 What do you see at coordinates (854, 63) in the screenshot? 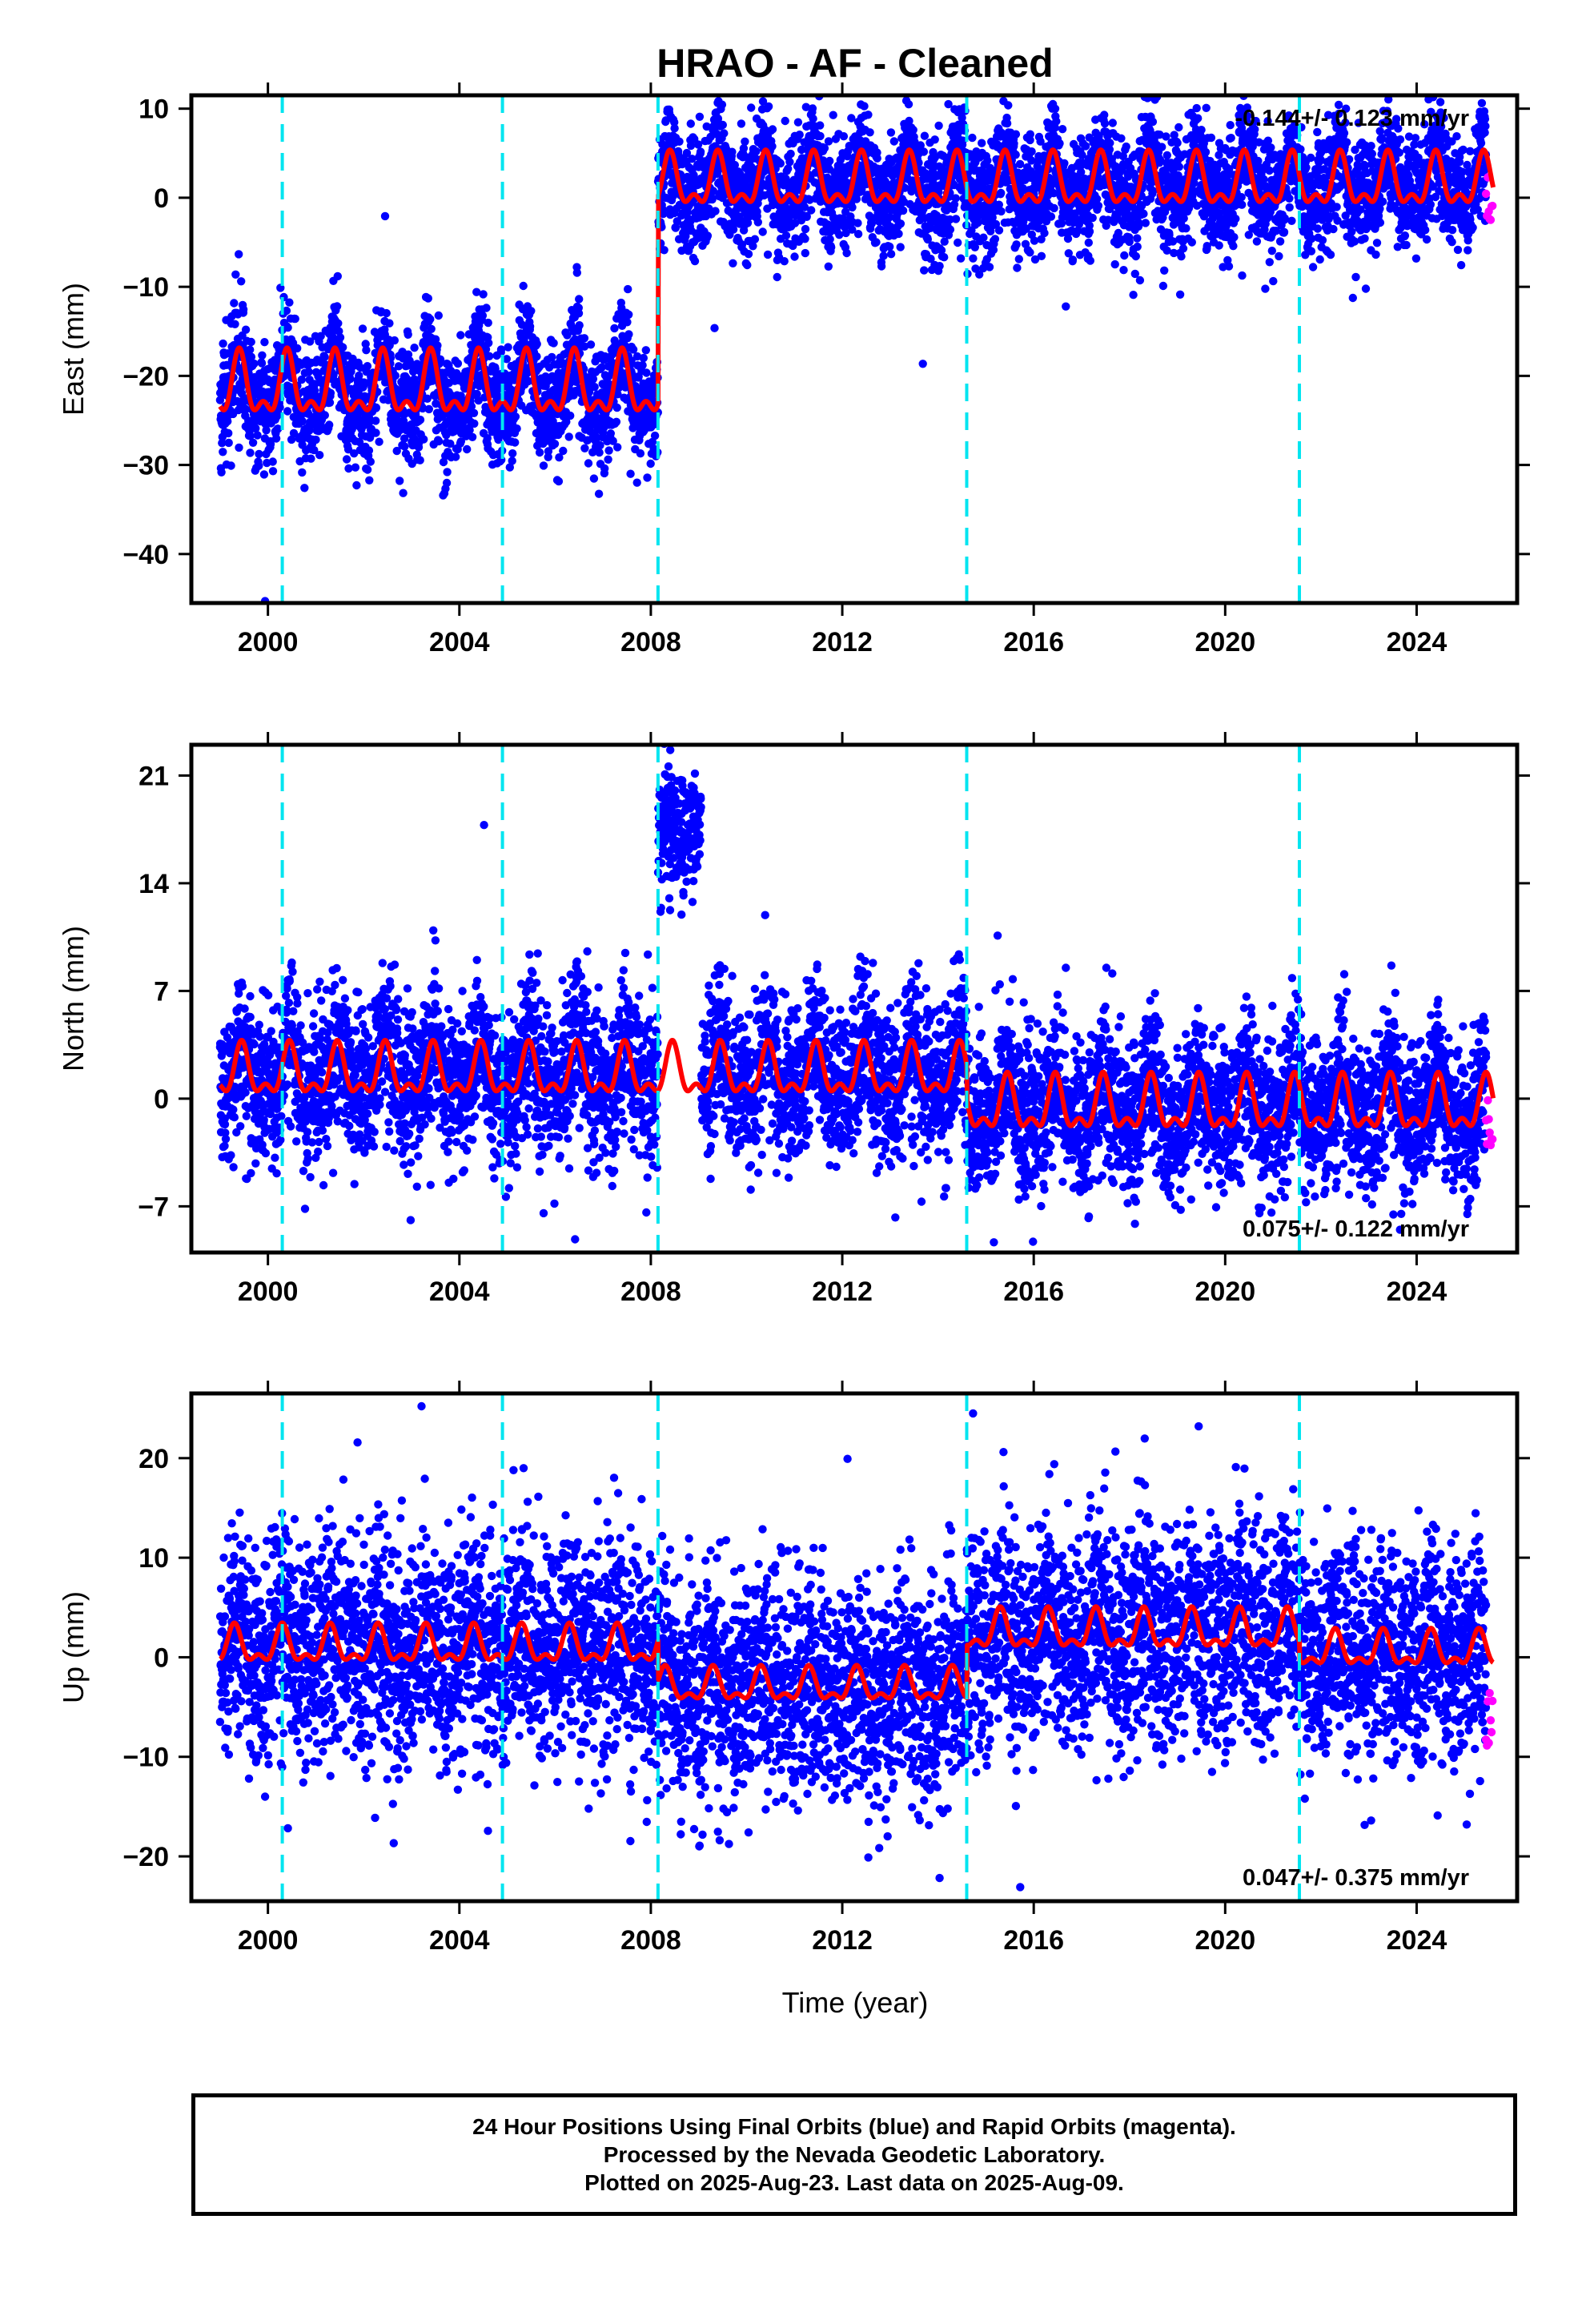
I see `chart-title: HRAO - AF - Cleaned` at bounding box center [854, 63].